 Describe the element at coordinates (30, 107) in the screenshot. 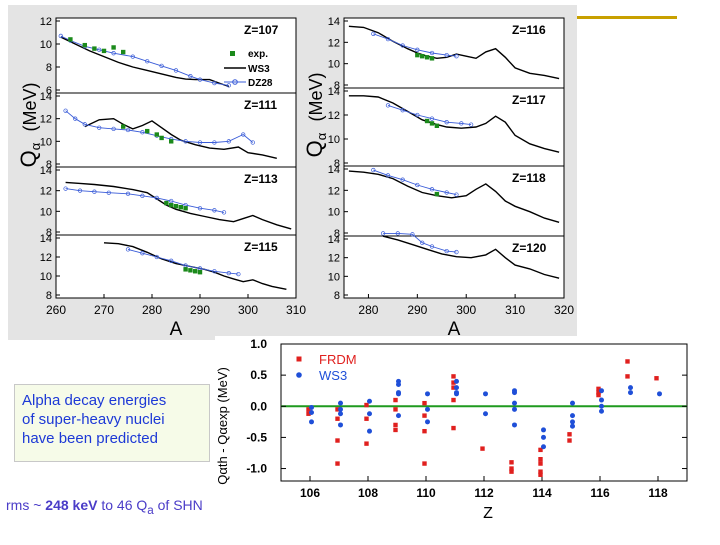

I see `y-axis-label-unit: (MeV)` at that location.